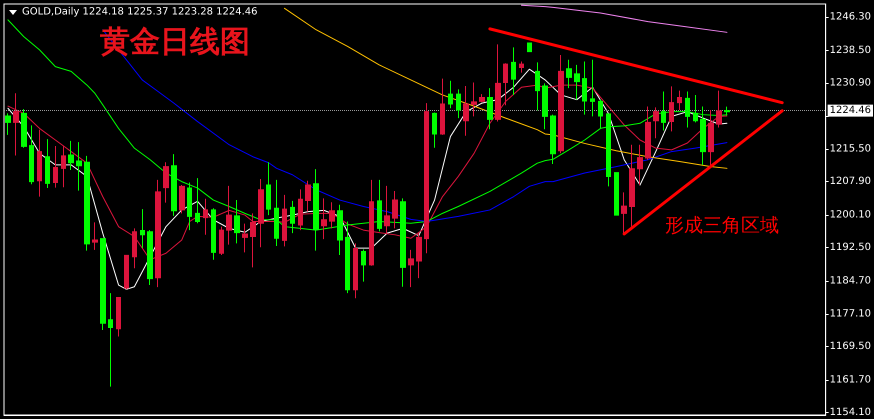  I want to click on y-tick-label: 1169.50, so click(851, 346).